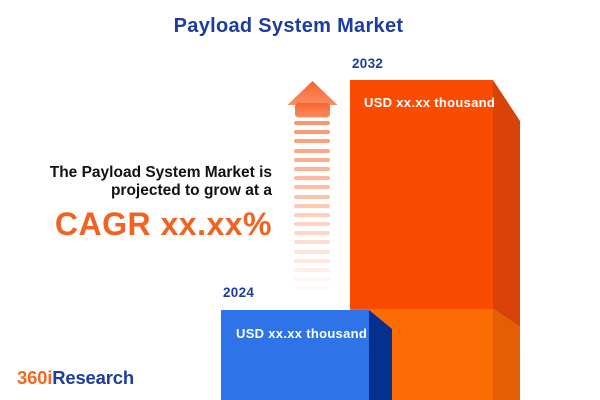  Describe the element at coordinates (93, 377) in the screenshot. I see `brand-logo-suffix: Research` at that location.